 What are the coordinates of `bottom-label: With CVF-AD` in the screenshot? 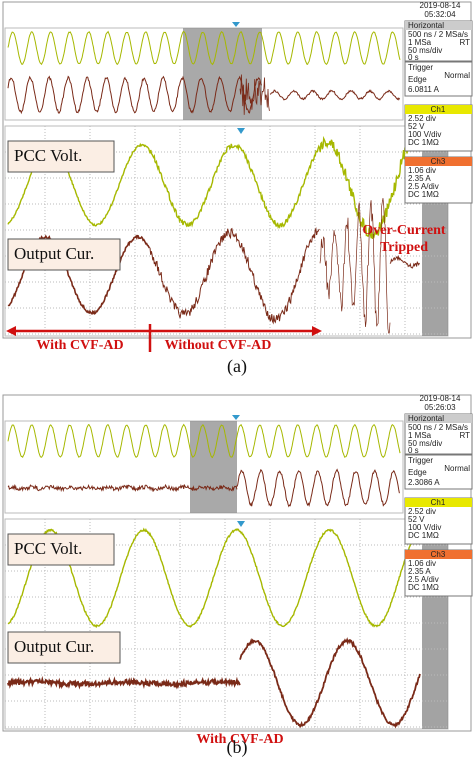 It's located at (239, 739).